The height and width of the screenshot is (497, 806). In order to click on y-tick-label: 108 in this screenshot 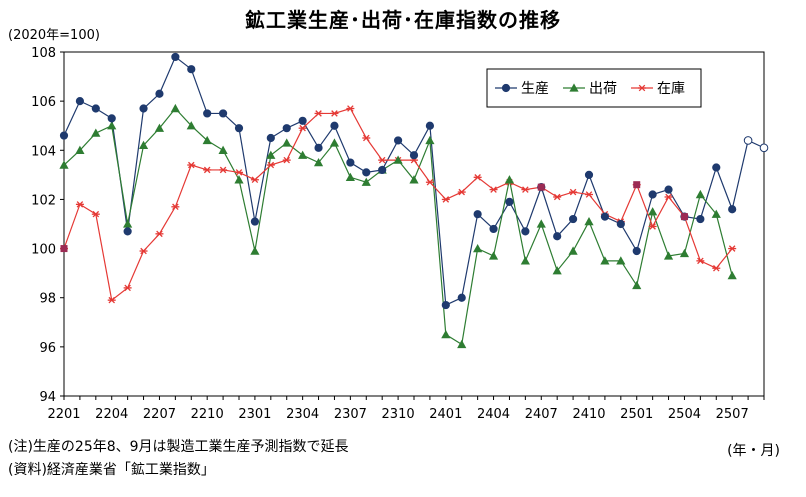, I will do `click(43, 53)`.